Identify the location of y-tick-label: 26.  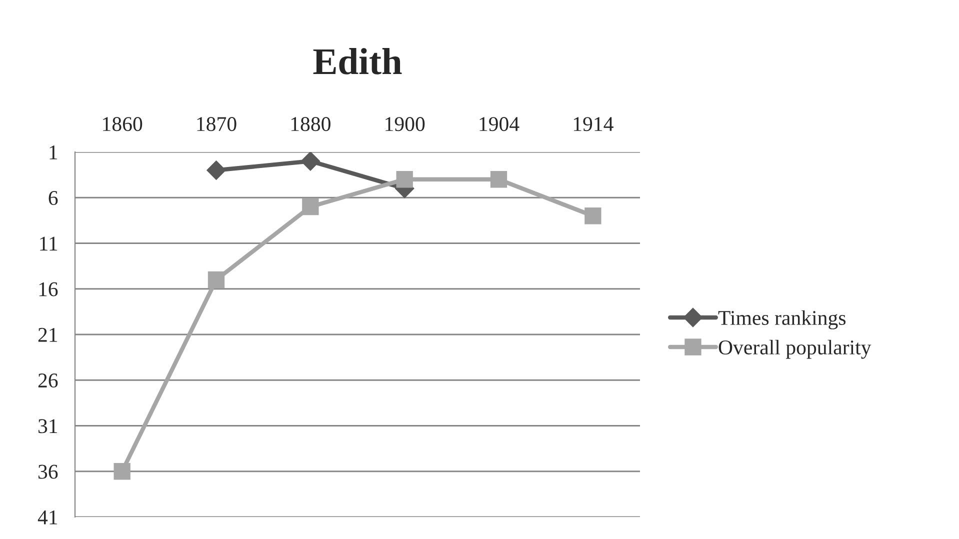
(48, 381).